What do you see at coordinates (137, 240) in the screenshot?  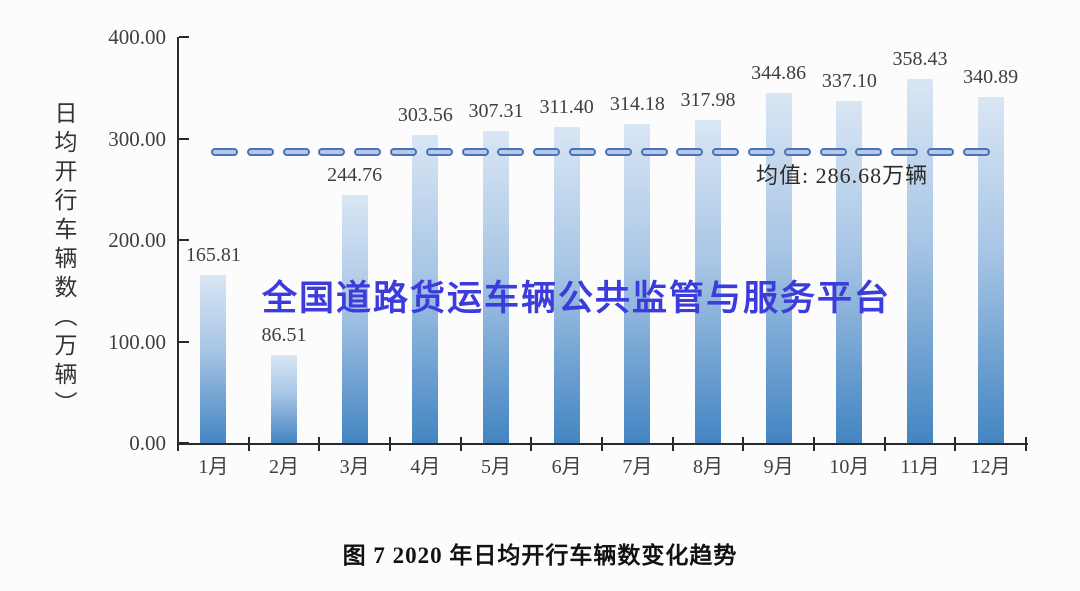 I see `y-tick-label: 200.00` at bounding box center [137, 240].